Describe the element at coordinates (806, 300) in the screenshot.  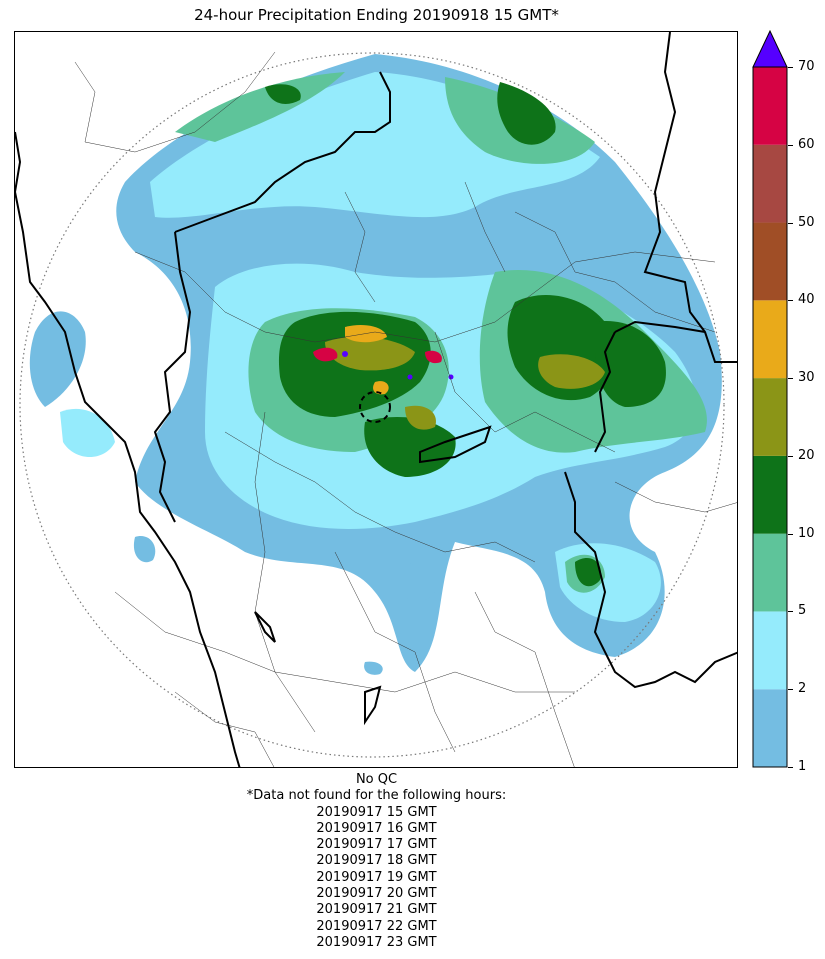
I see `colorbar-tick-label: 40` at that location.